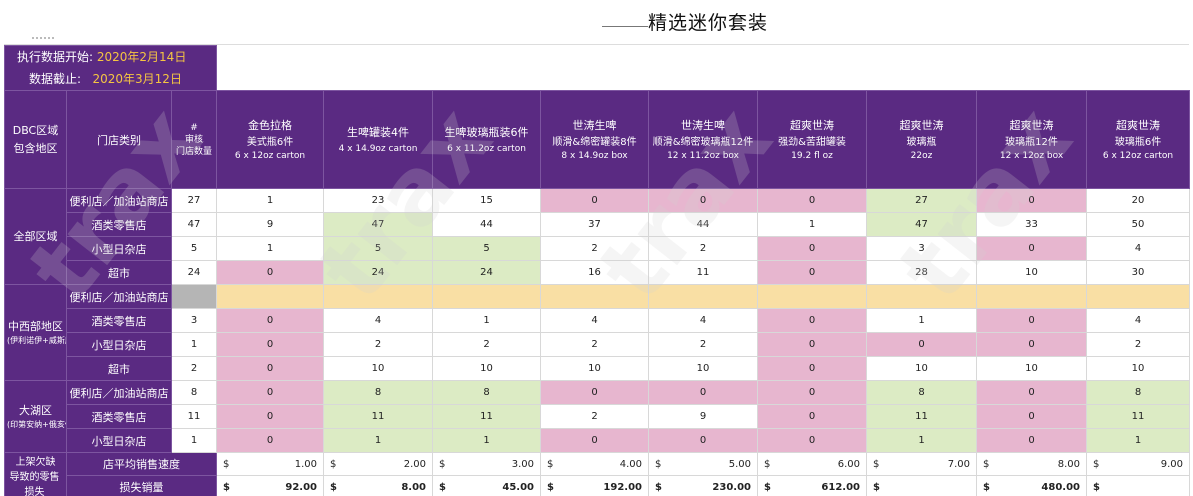 The image size is (1193, 496). Describe the element at coordinates (35, 236) in the screenshot. I see `region-cell-1: 全部区域` at that location.